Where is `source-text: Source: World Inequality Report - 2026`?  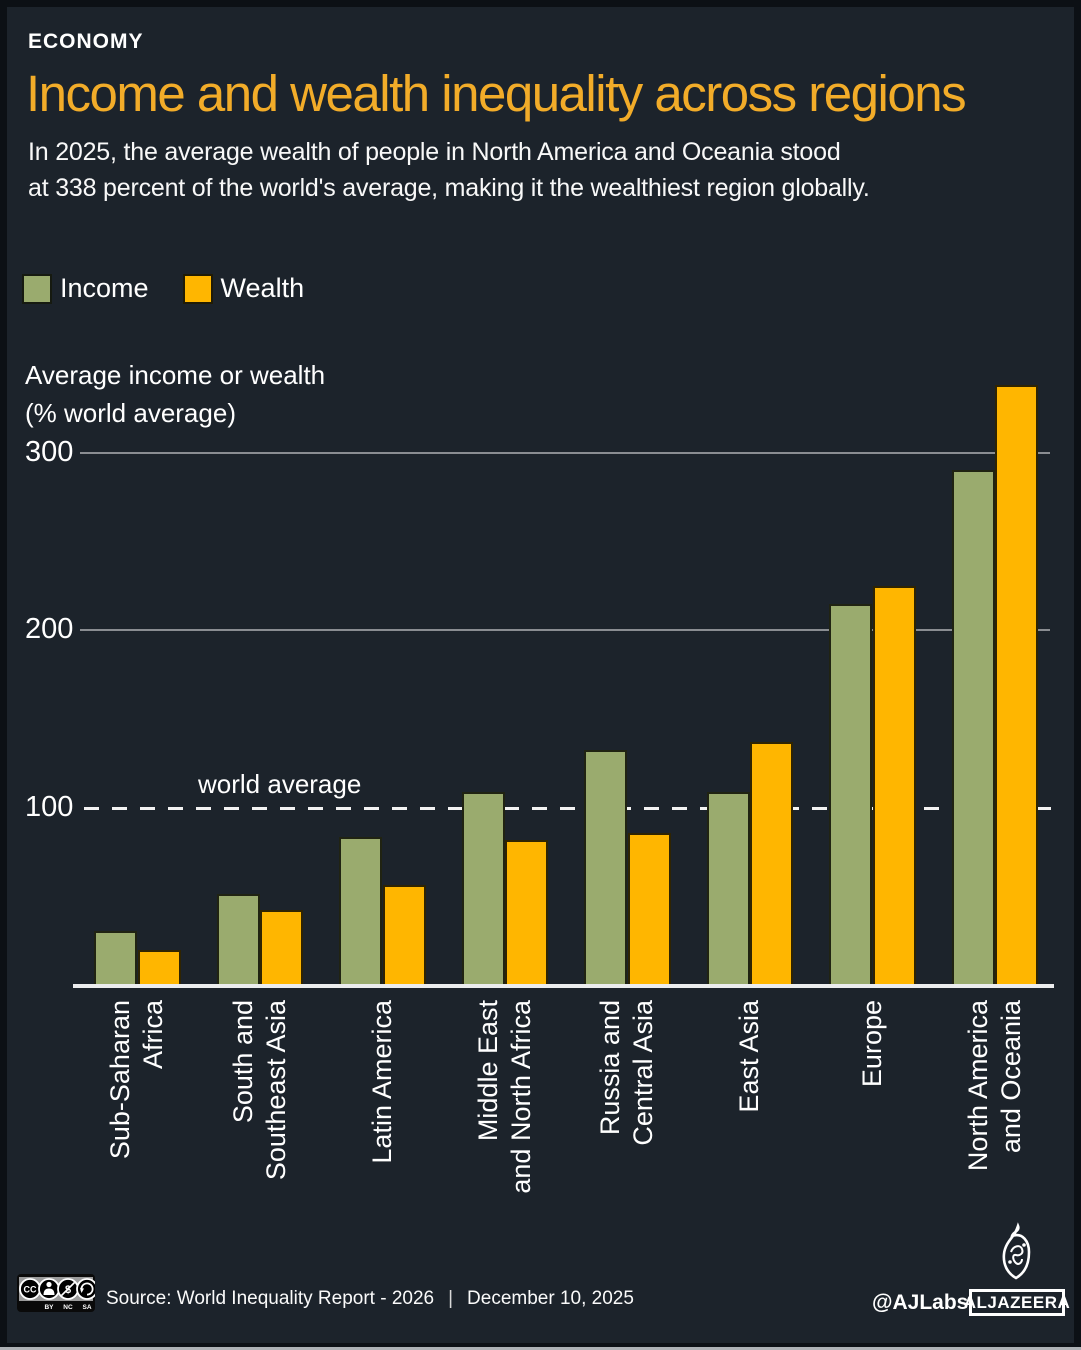 source-text: Source: World Inequality Report - 2026 is located at coordinates (270, 1298).